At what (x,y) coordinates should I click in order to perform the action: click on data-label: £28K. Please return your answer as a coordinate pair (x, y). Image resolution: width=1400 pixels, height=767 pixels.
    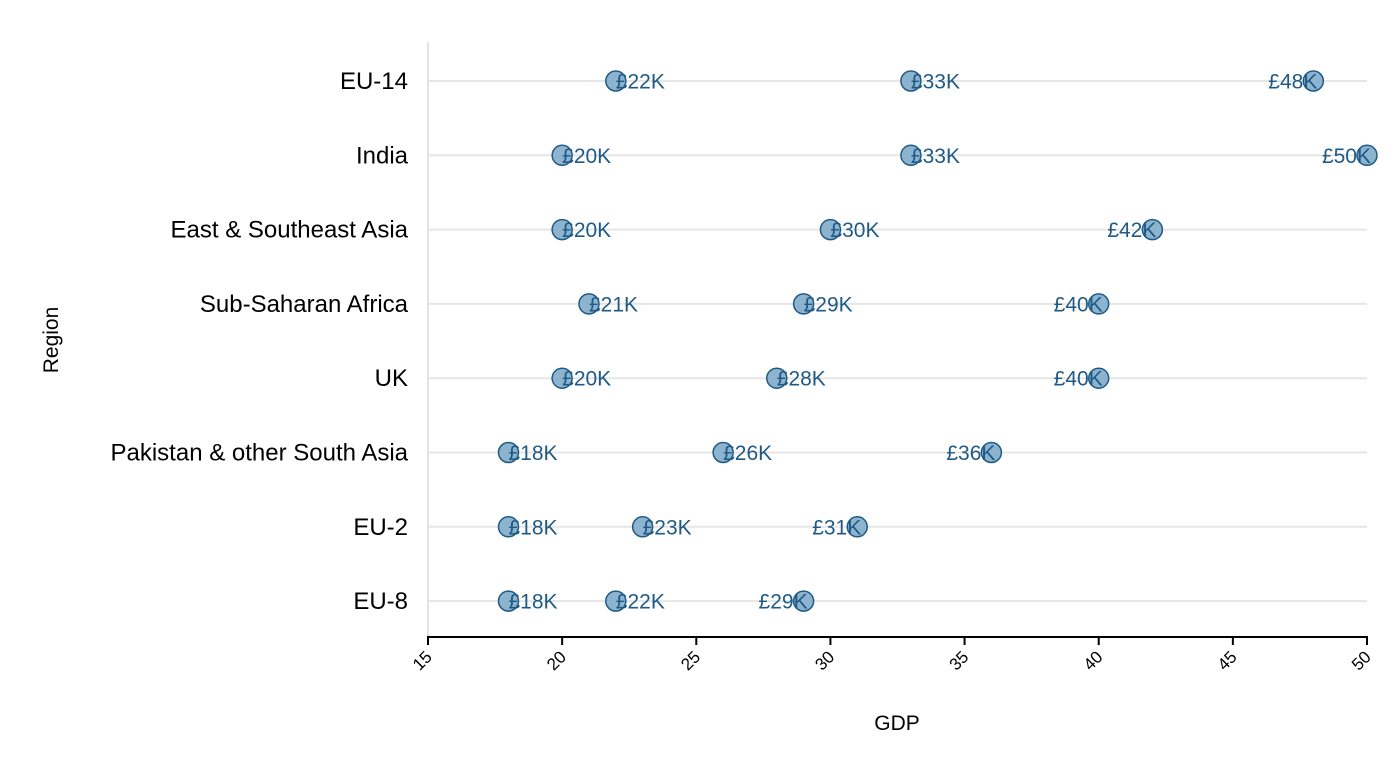
    Looking at the image, I should click on (801, 379).